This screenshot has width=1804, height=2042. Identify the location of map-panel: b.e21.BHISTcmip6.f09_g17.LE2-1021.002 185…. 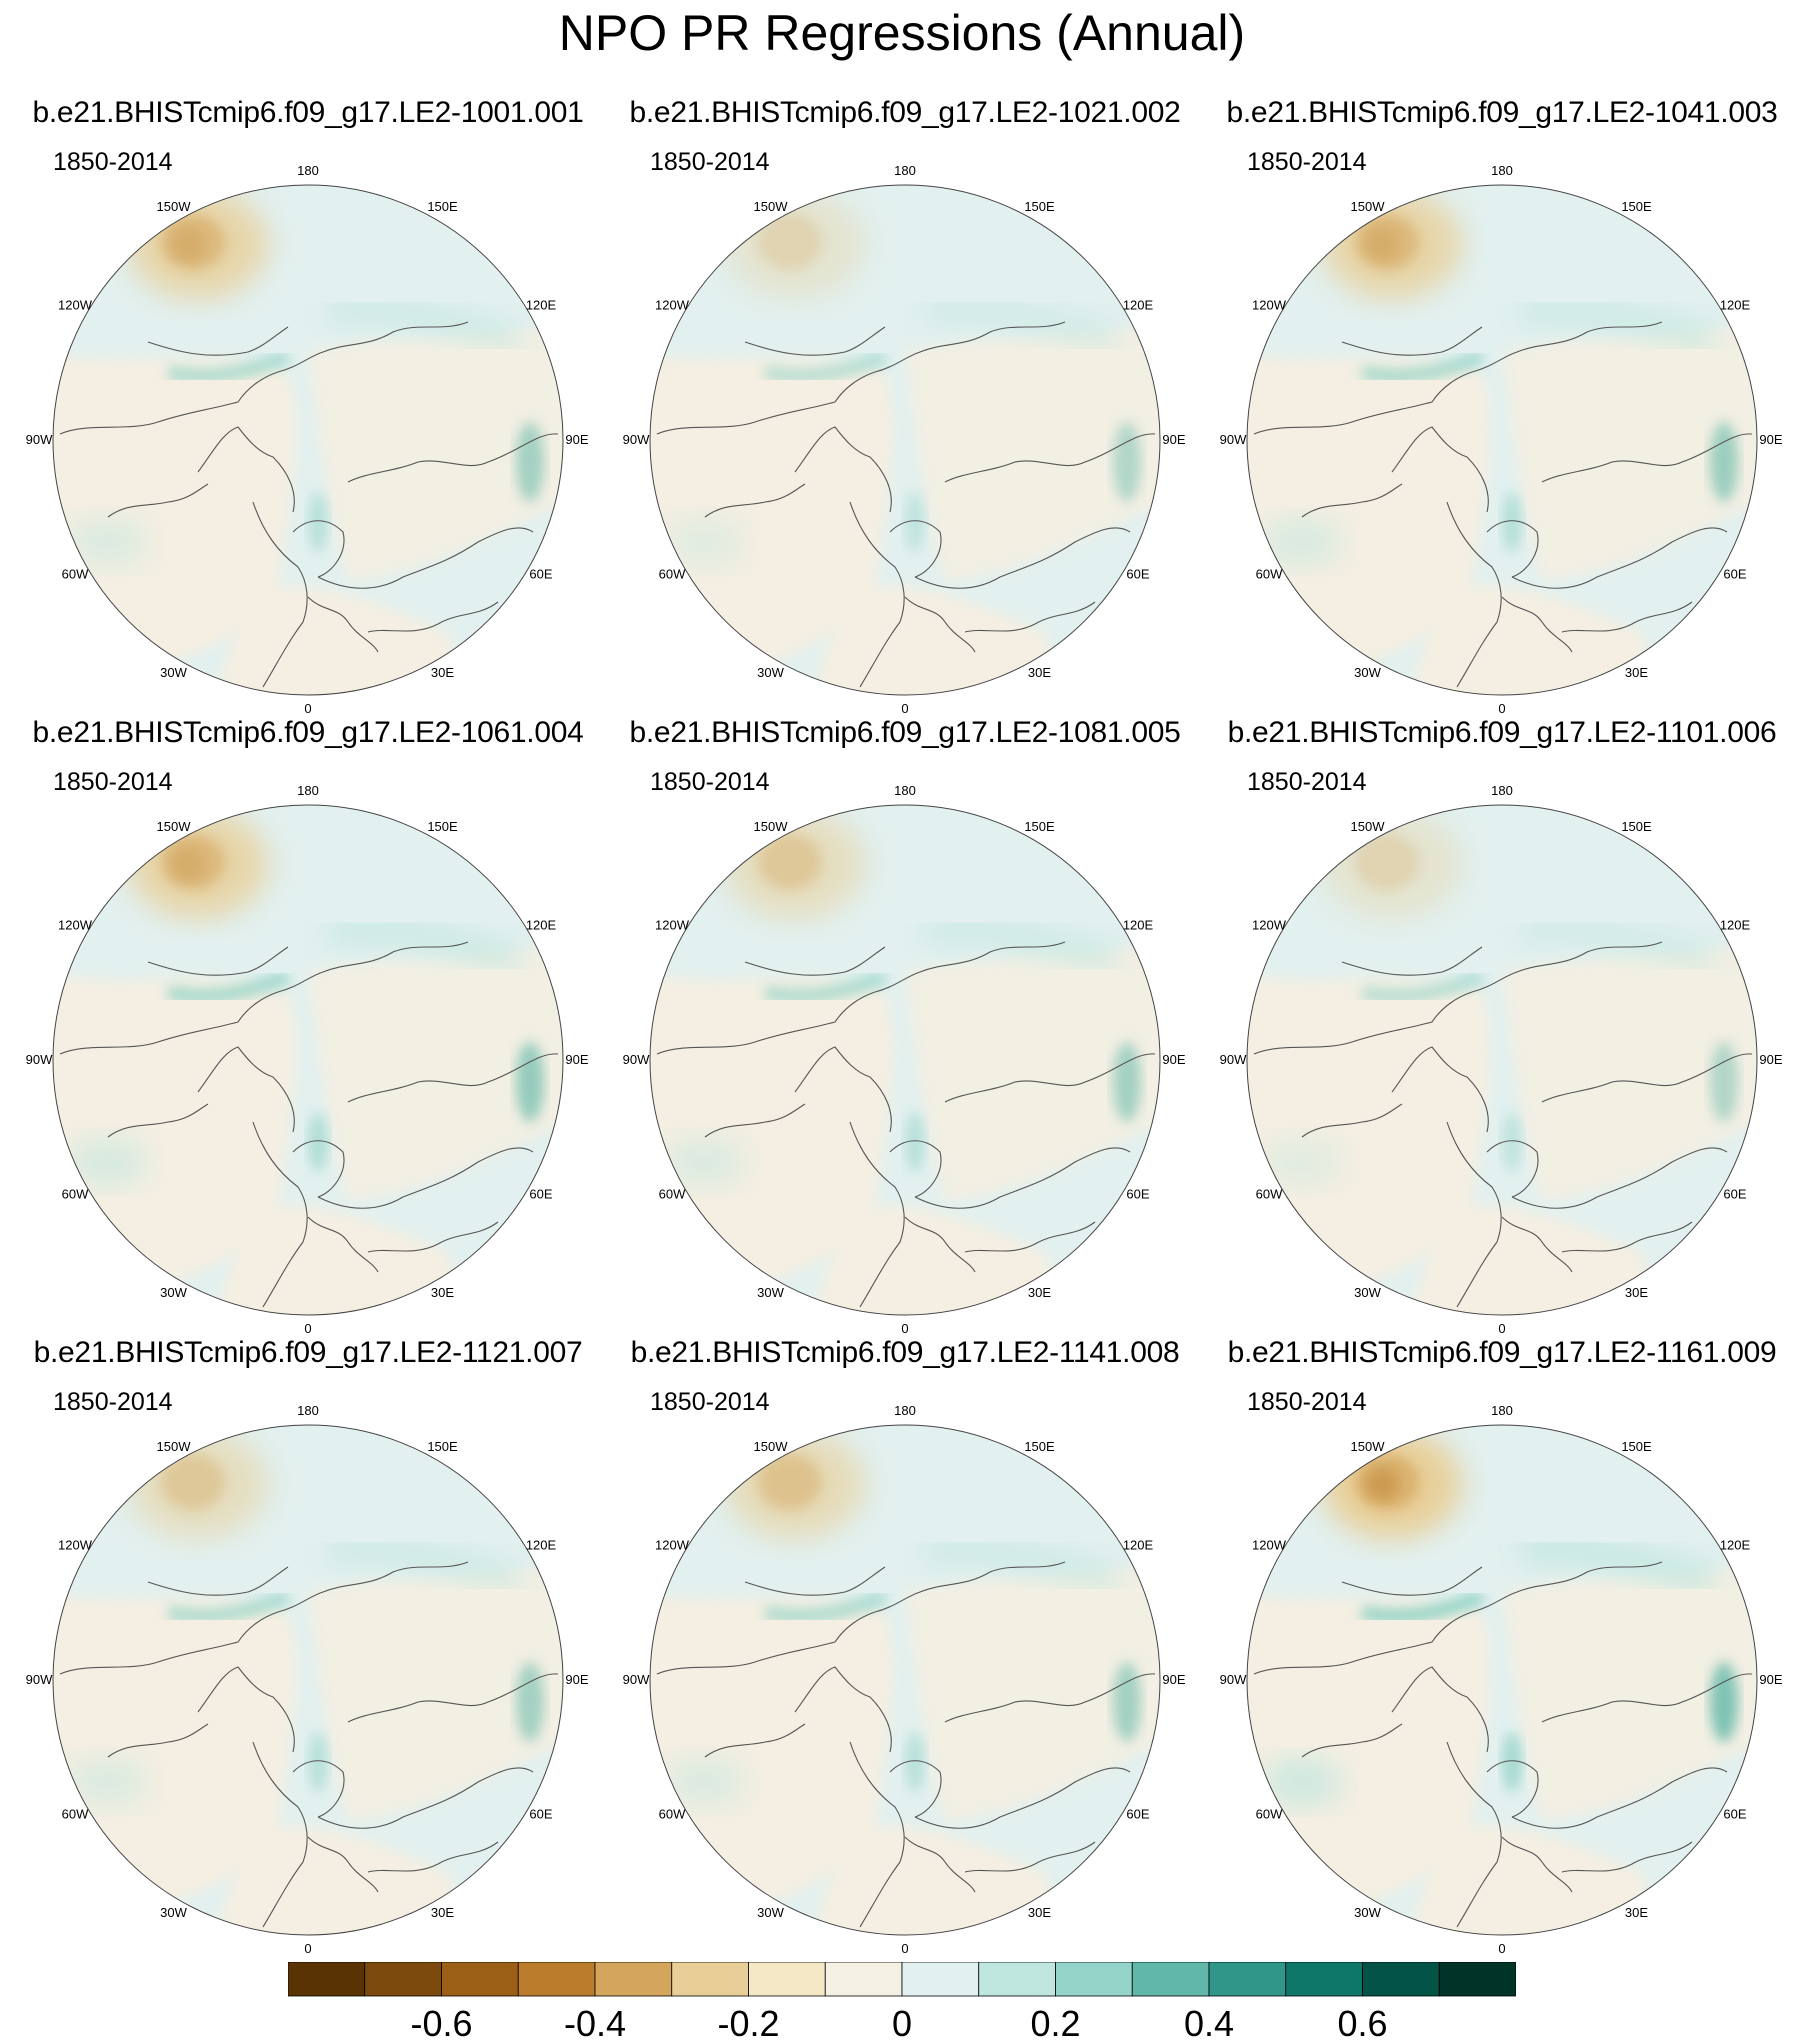
(905, 406).